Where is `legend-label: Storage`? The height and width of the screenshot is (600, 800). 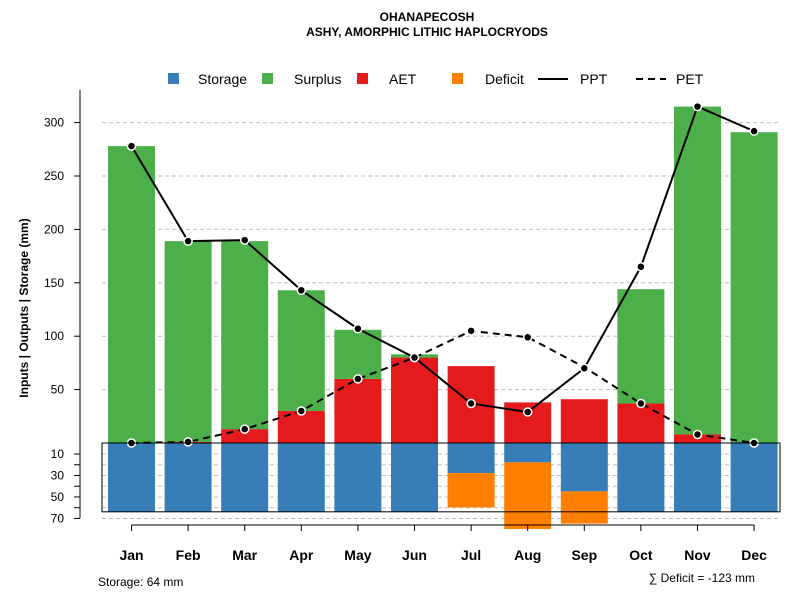
legend-label: Storage is located at coordinates (222, 79).